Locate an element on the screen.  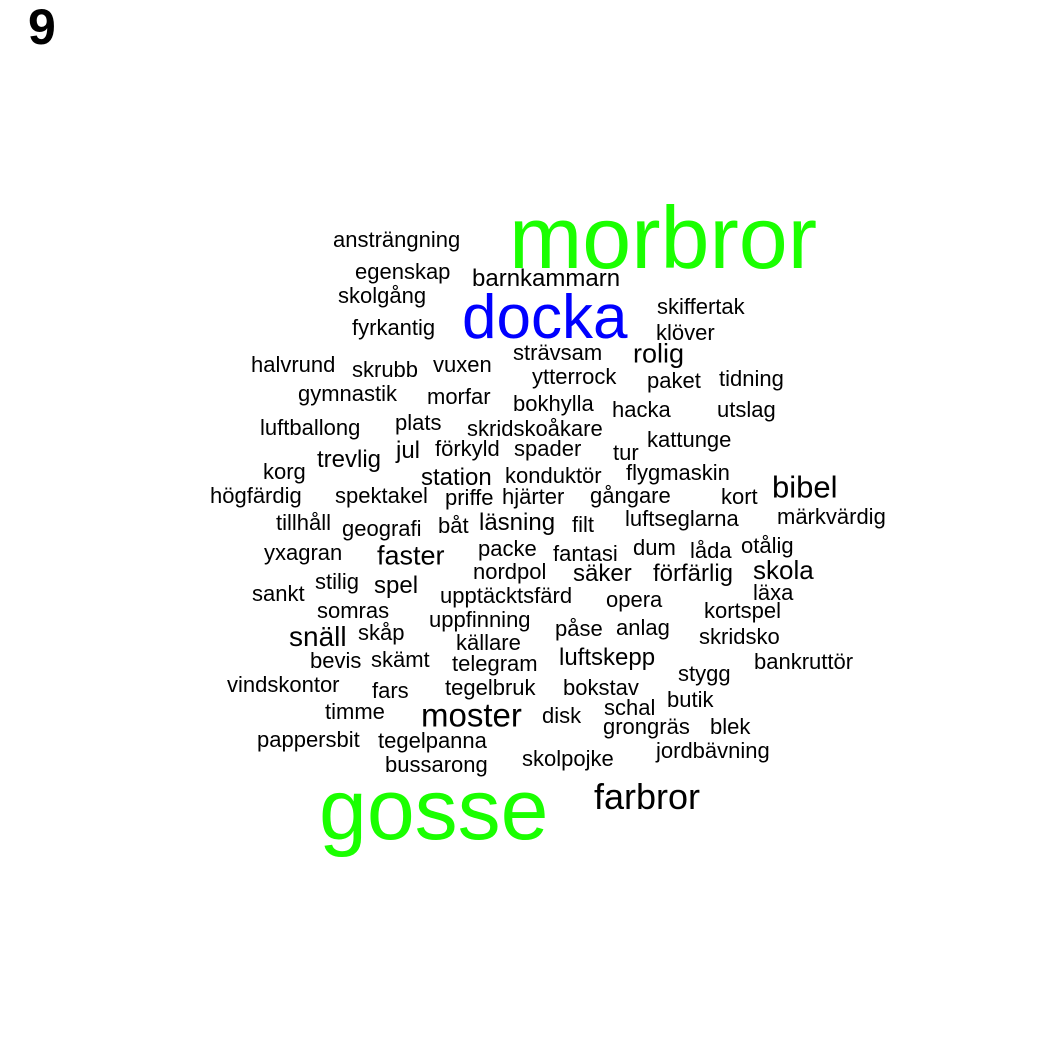
cloud-word: bevis is located at coordinates (336, 660).